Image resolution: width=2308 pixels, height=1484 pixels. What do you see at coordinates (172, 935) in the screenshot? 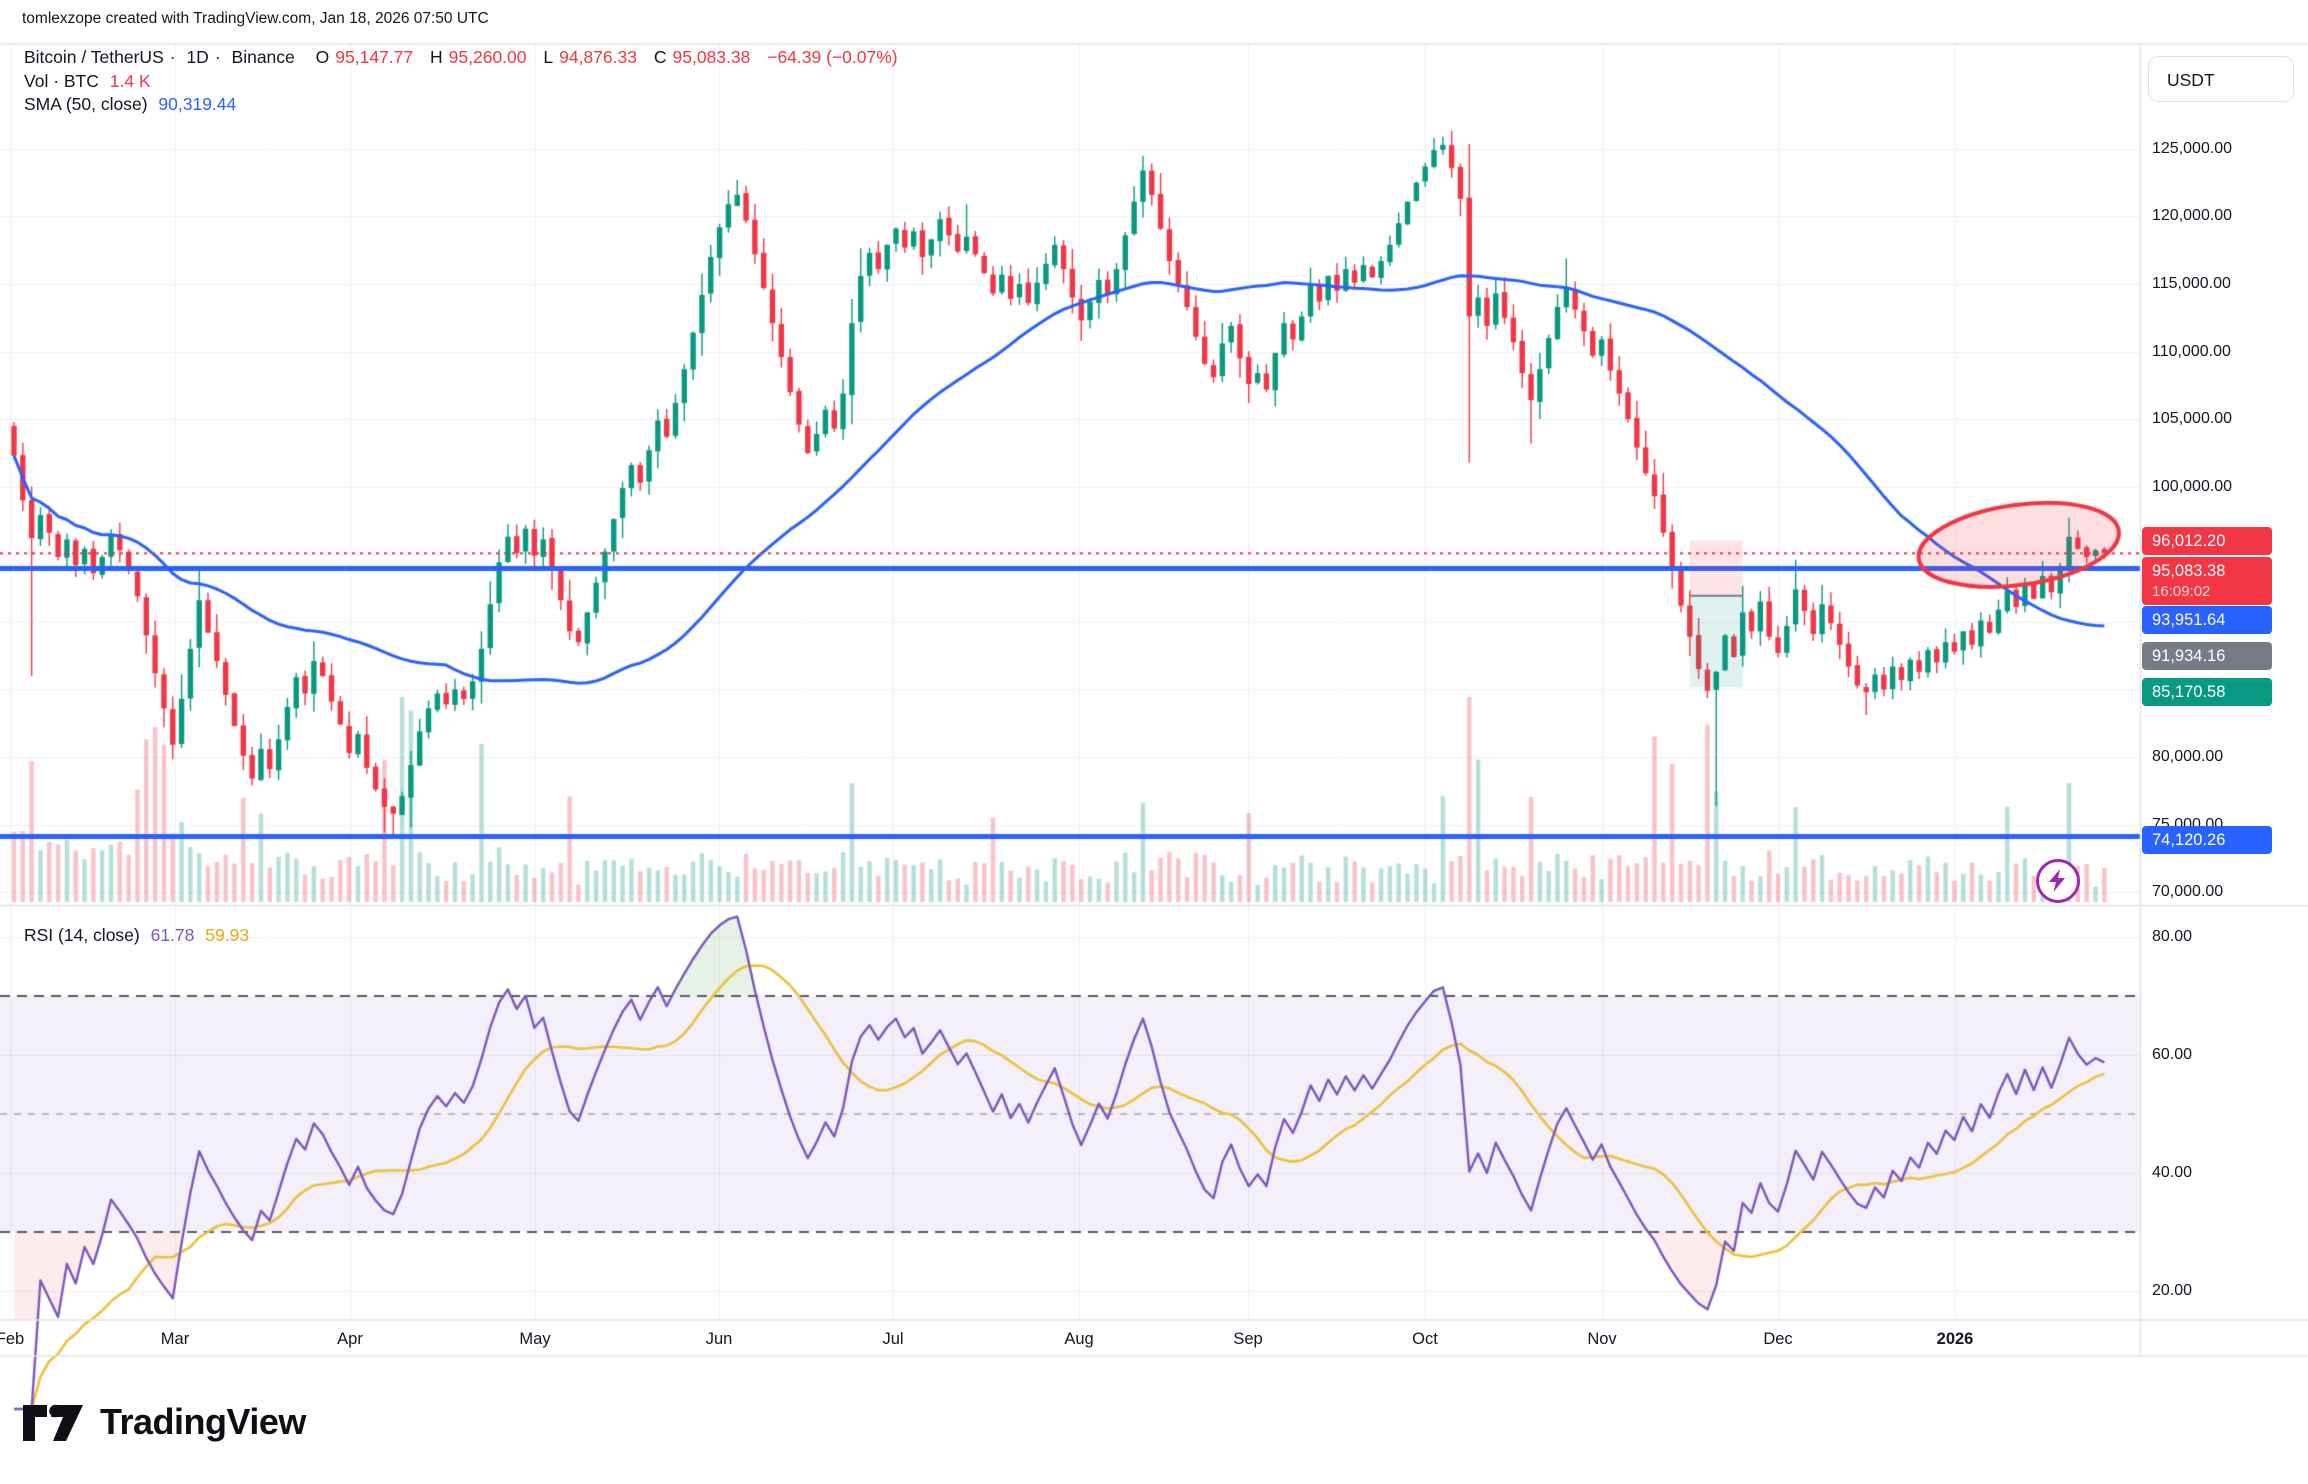
I see `rsi-value: 61.78` at bounding box center [172, 935].